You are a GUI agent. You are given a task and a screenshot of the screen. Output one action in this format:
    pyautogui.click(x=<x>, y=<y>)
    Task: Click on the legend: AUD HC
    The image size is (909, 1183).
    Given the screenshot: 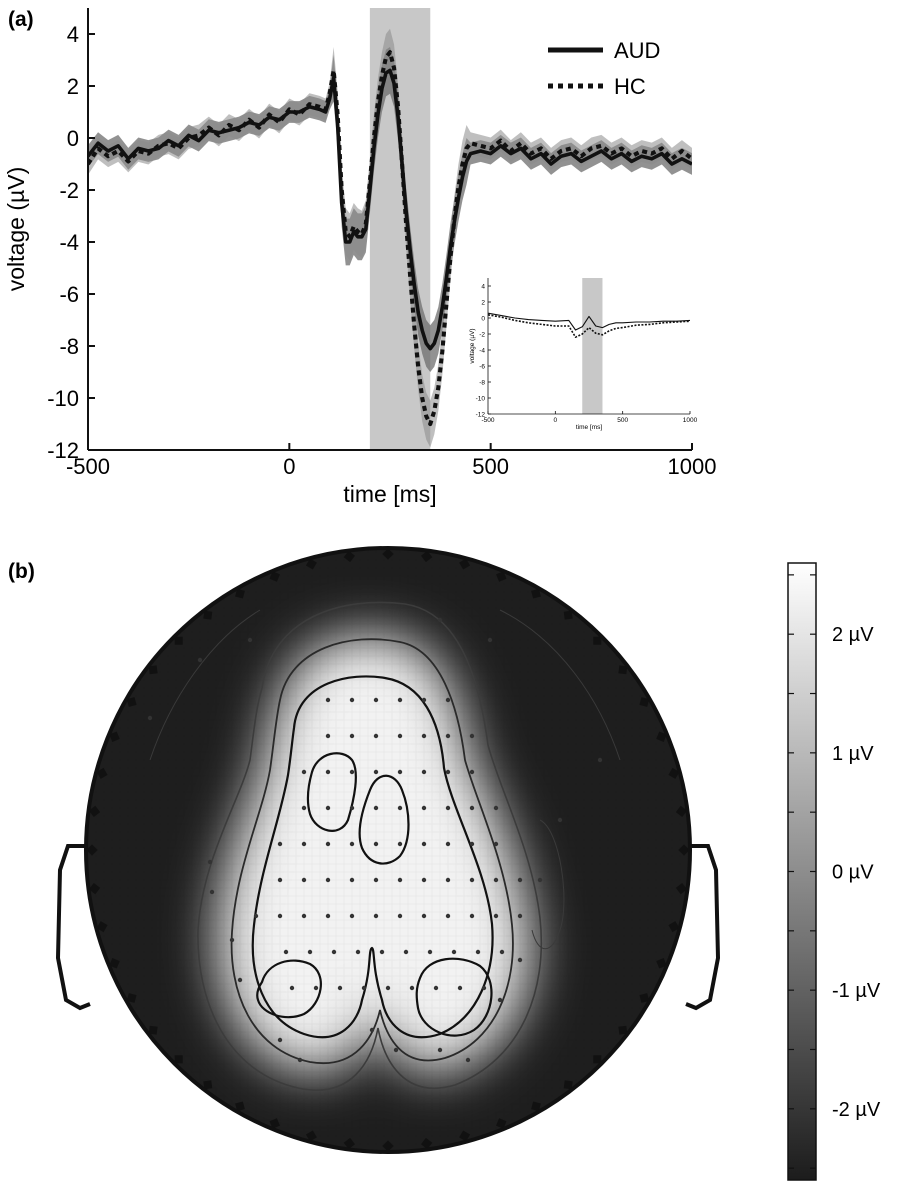 What is the action you would take?
    pyautogui.click(x=604, y=68)
    